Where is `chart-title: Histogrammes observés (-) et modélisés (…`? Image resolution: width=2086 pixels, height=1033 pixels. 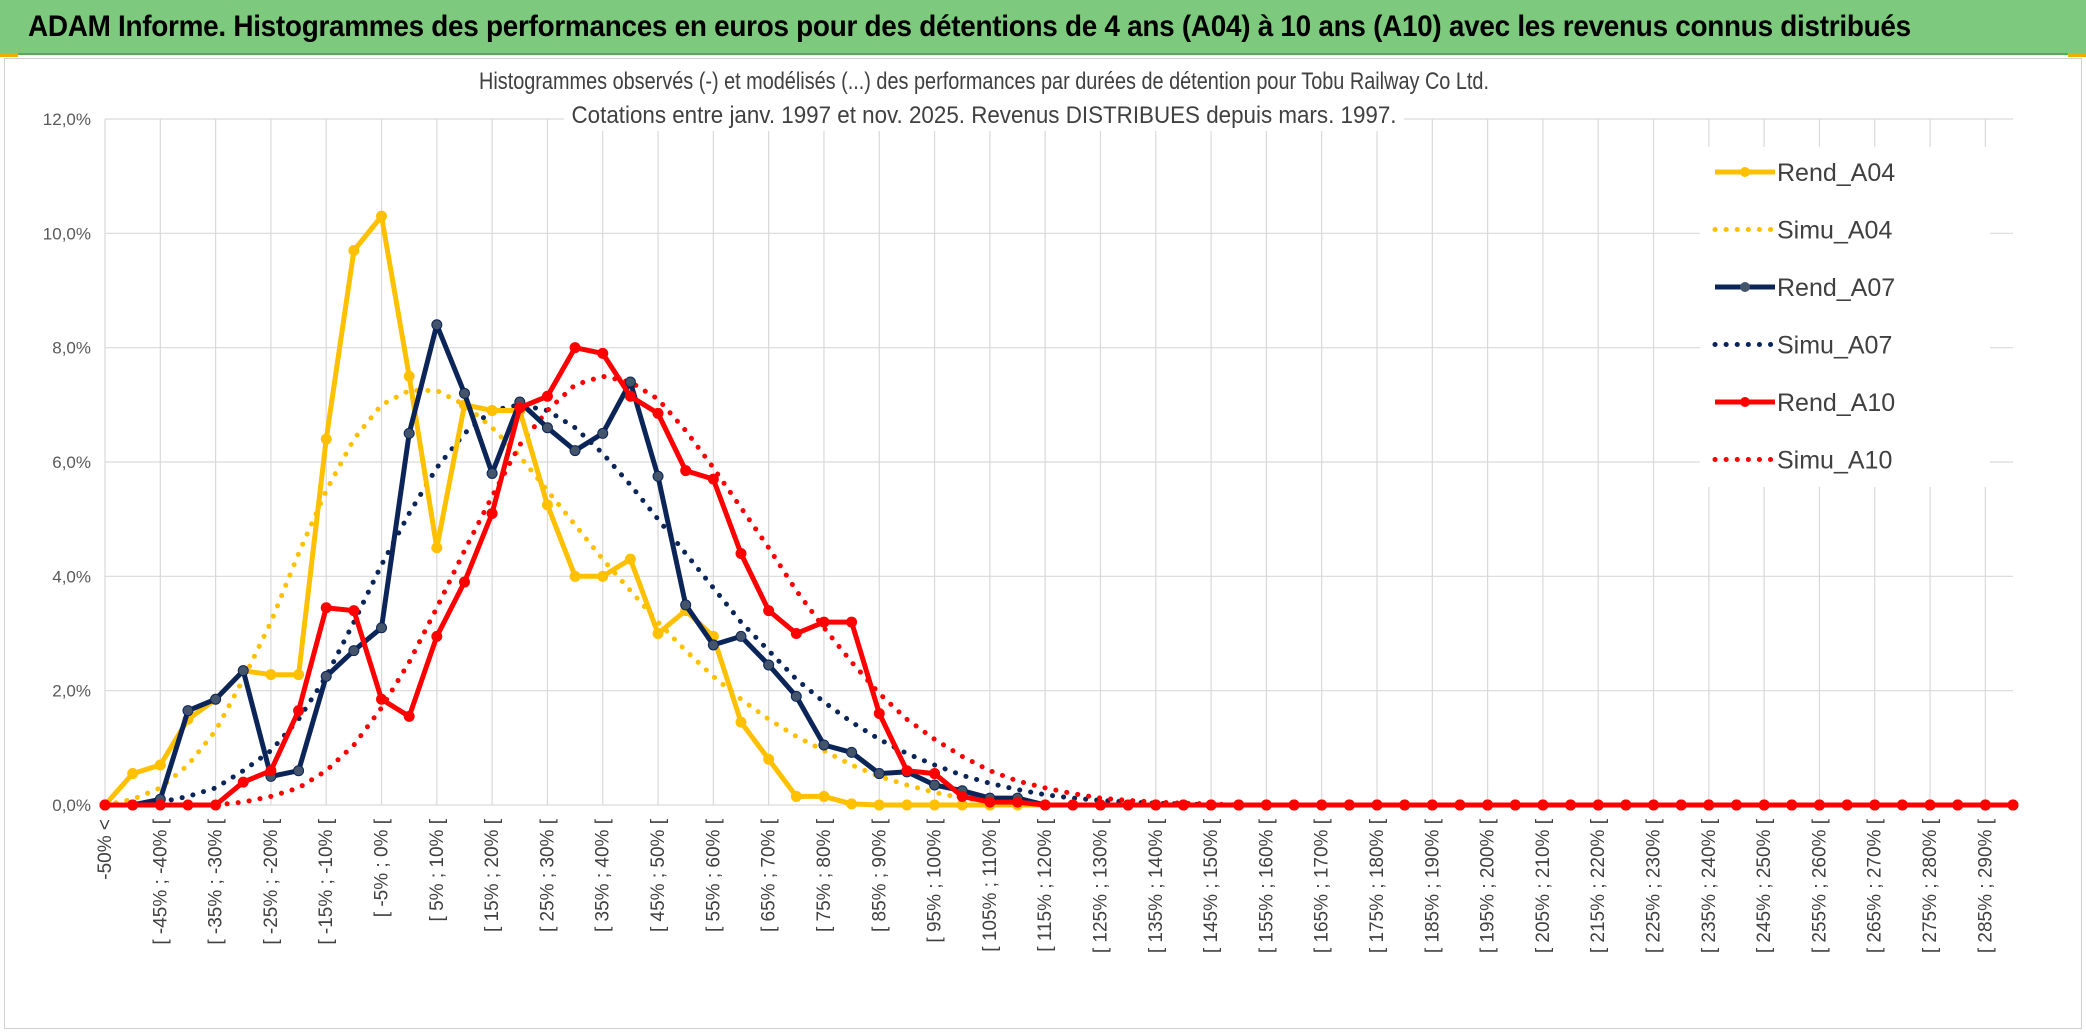 chart-title: Histogrammes observés (-) et modélisés (… is located at coordinates (984, 81).